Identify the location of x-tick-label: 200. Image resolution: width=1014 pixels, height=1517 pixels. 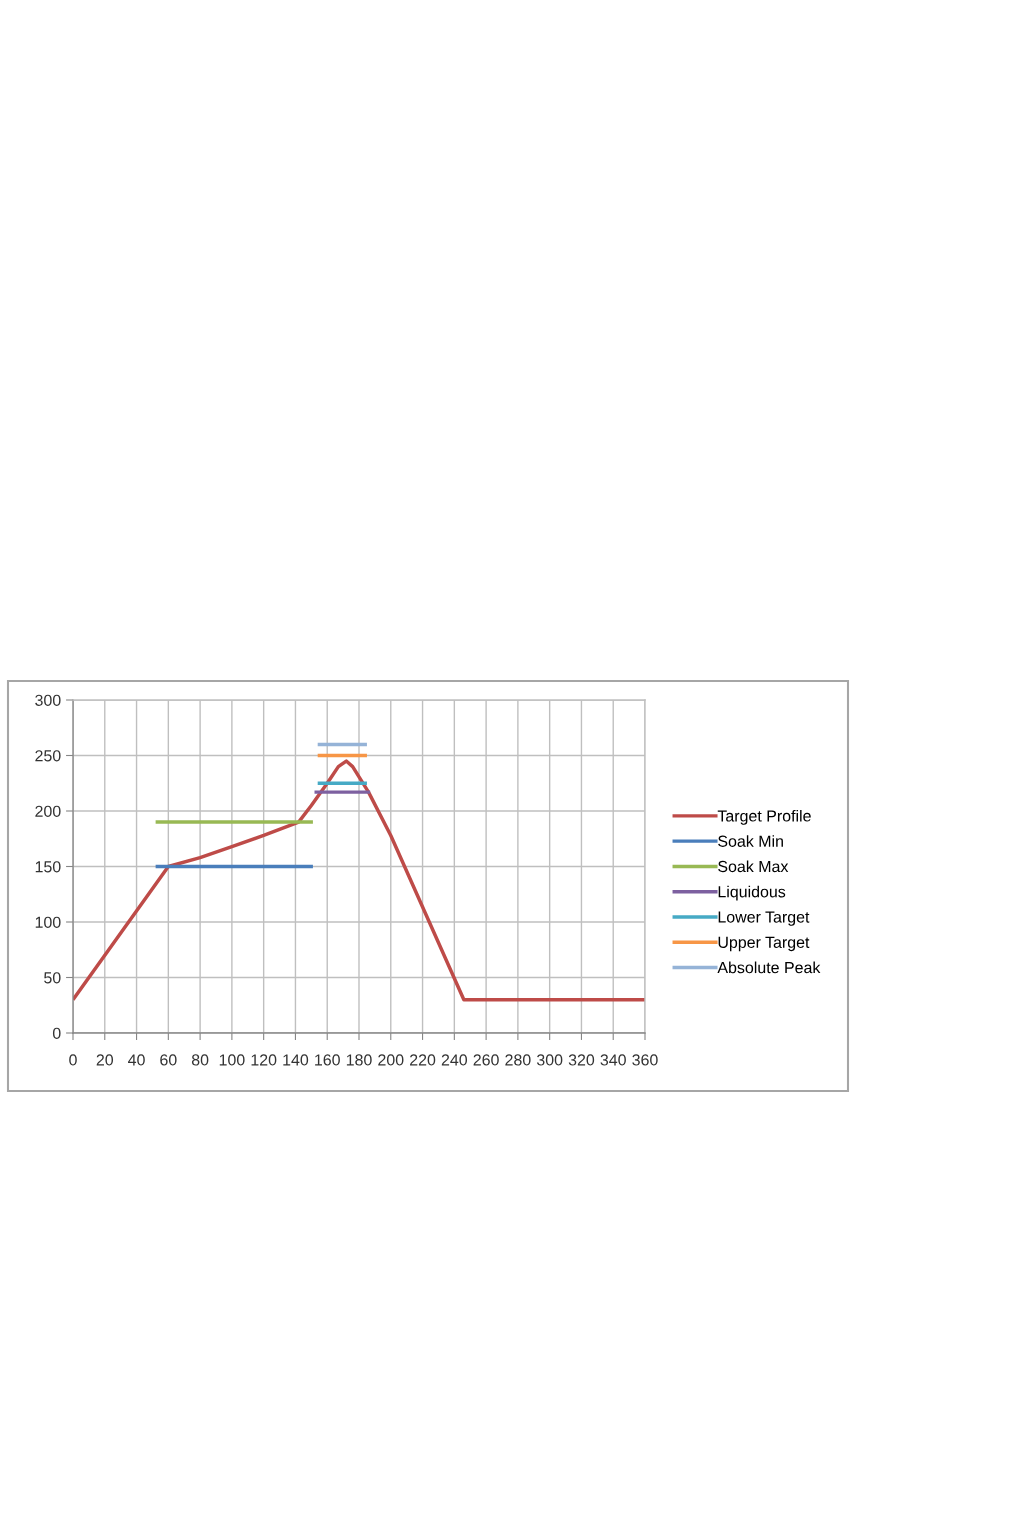
(391, 1060).